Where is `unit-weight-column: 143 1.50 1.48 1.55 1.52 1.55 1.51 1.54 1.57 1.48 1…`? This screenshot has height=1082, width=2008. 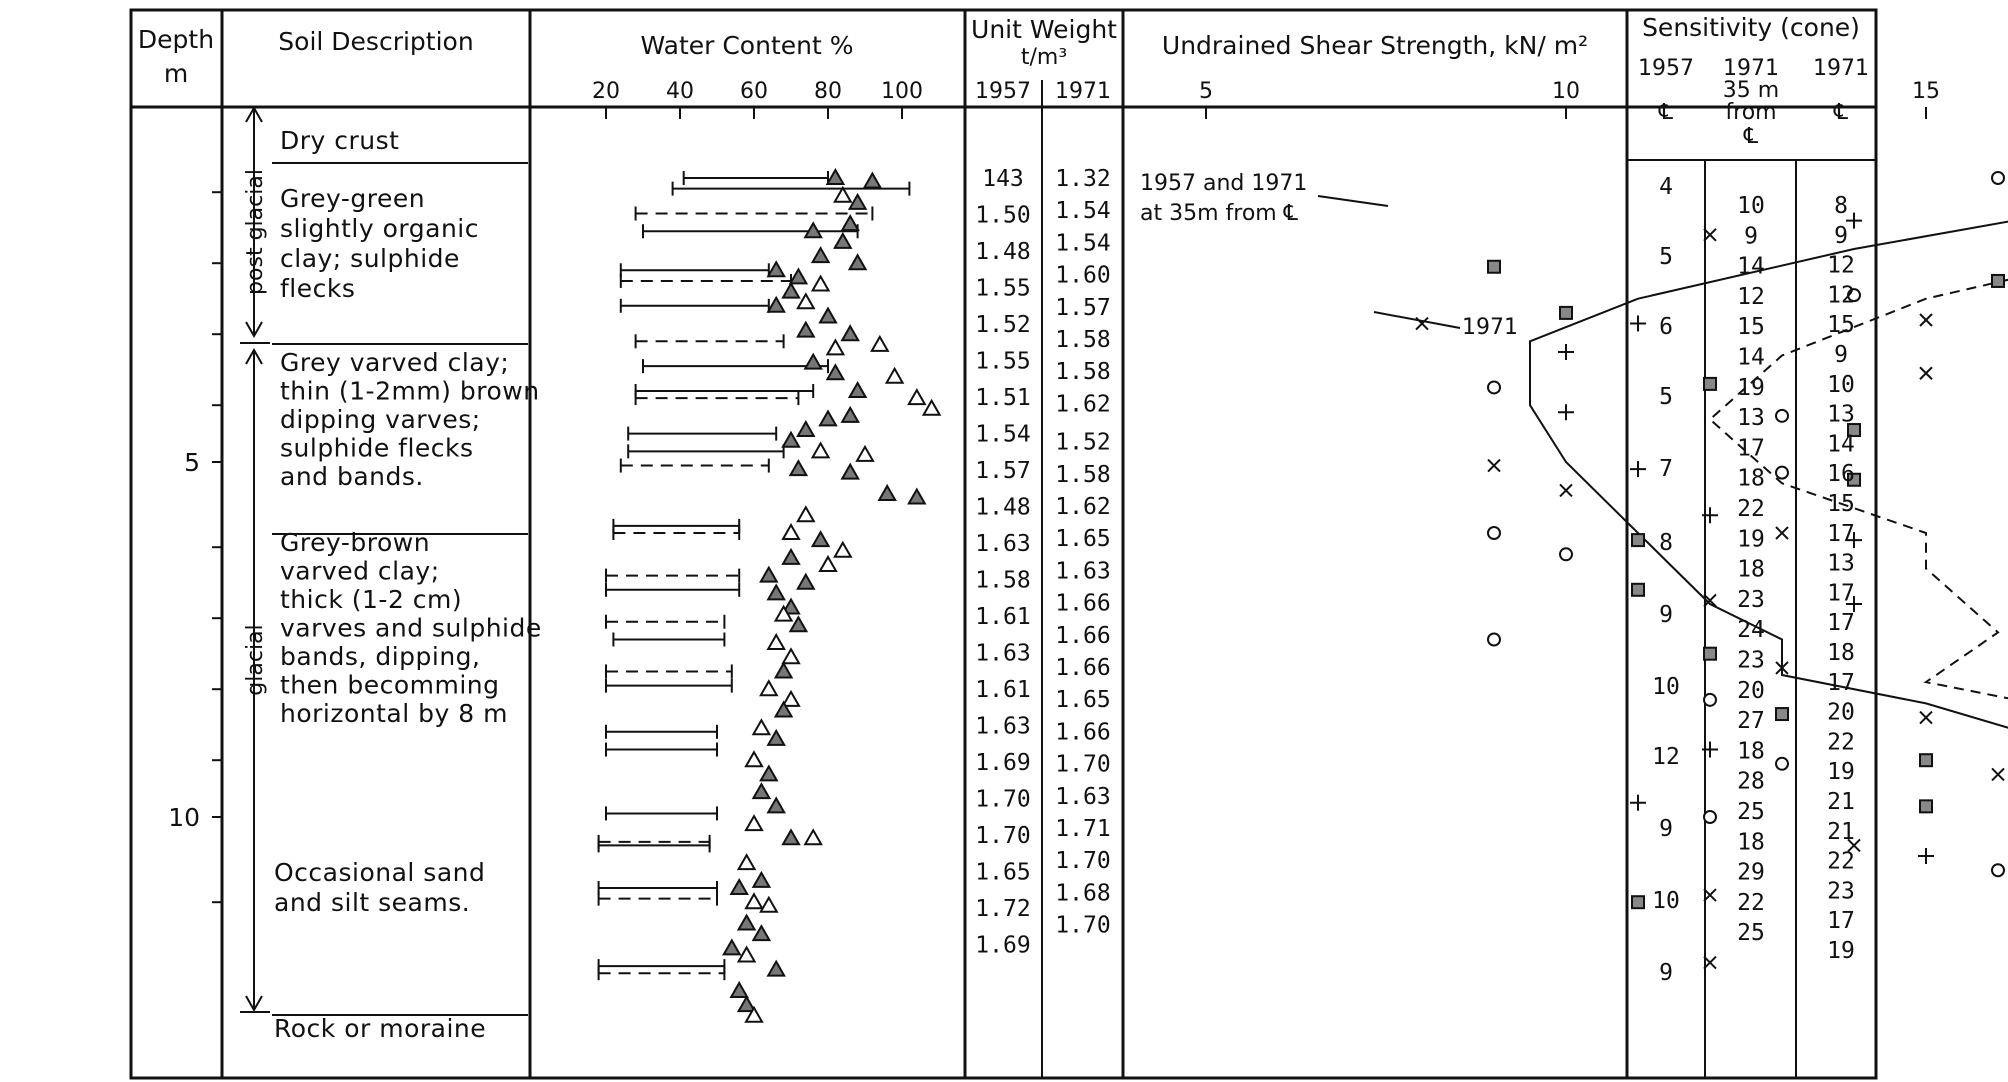 unit-weight-column: 143 1.50 1.48 1.55 1.52 1.55 1.51 1.54 1.57 1.48 1… is located at coordinates (1042, 562).